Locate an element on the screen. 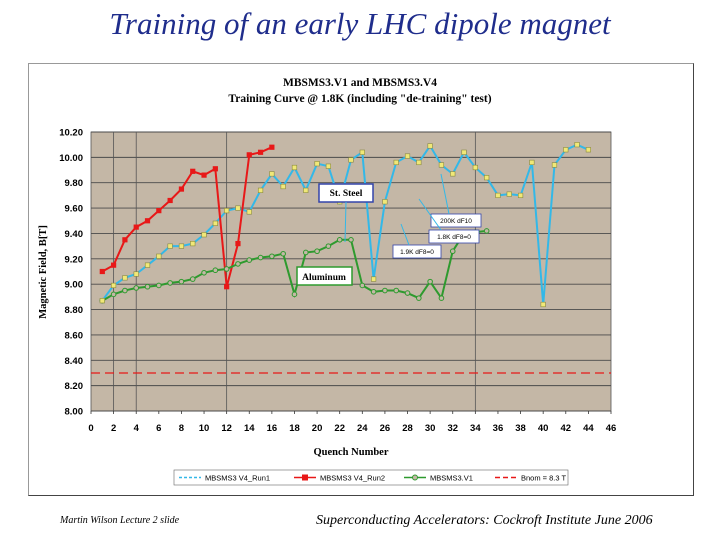 The width and height of the screenshot is (720, 540). svg-text: MBSMS3 V4_Run1 is located at coordinates (237, 478).